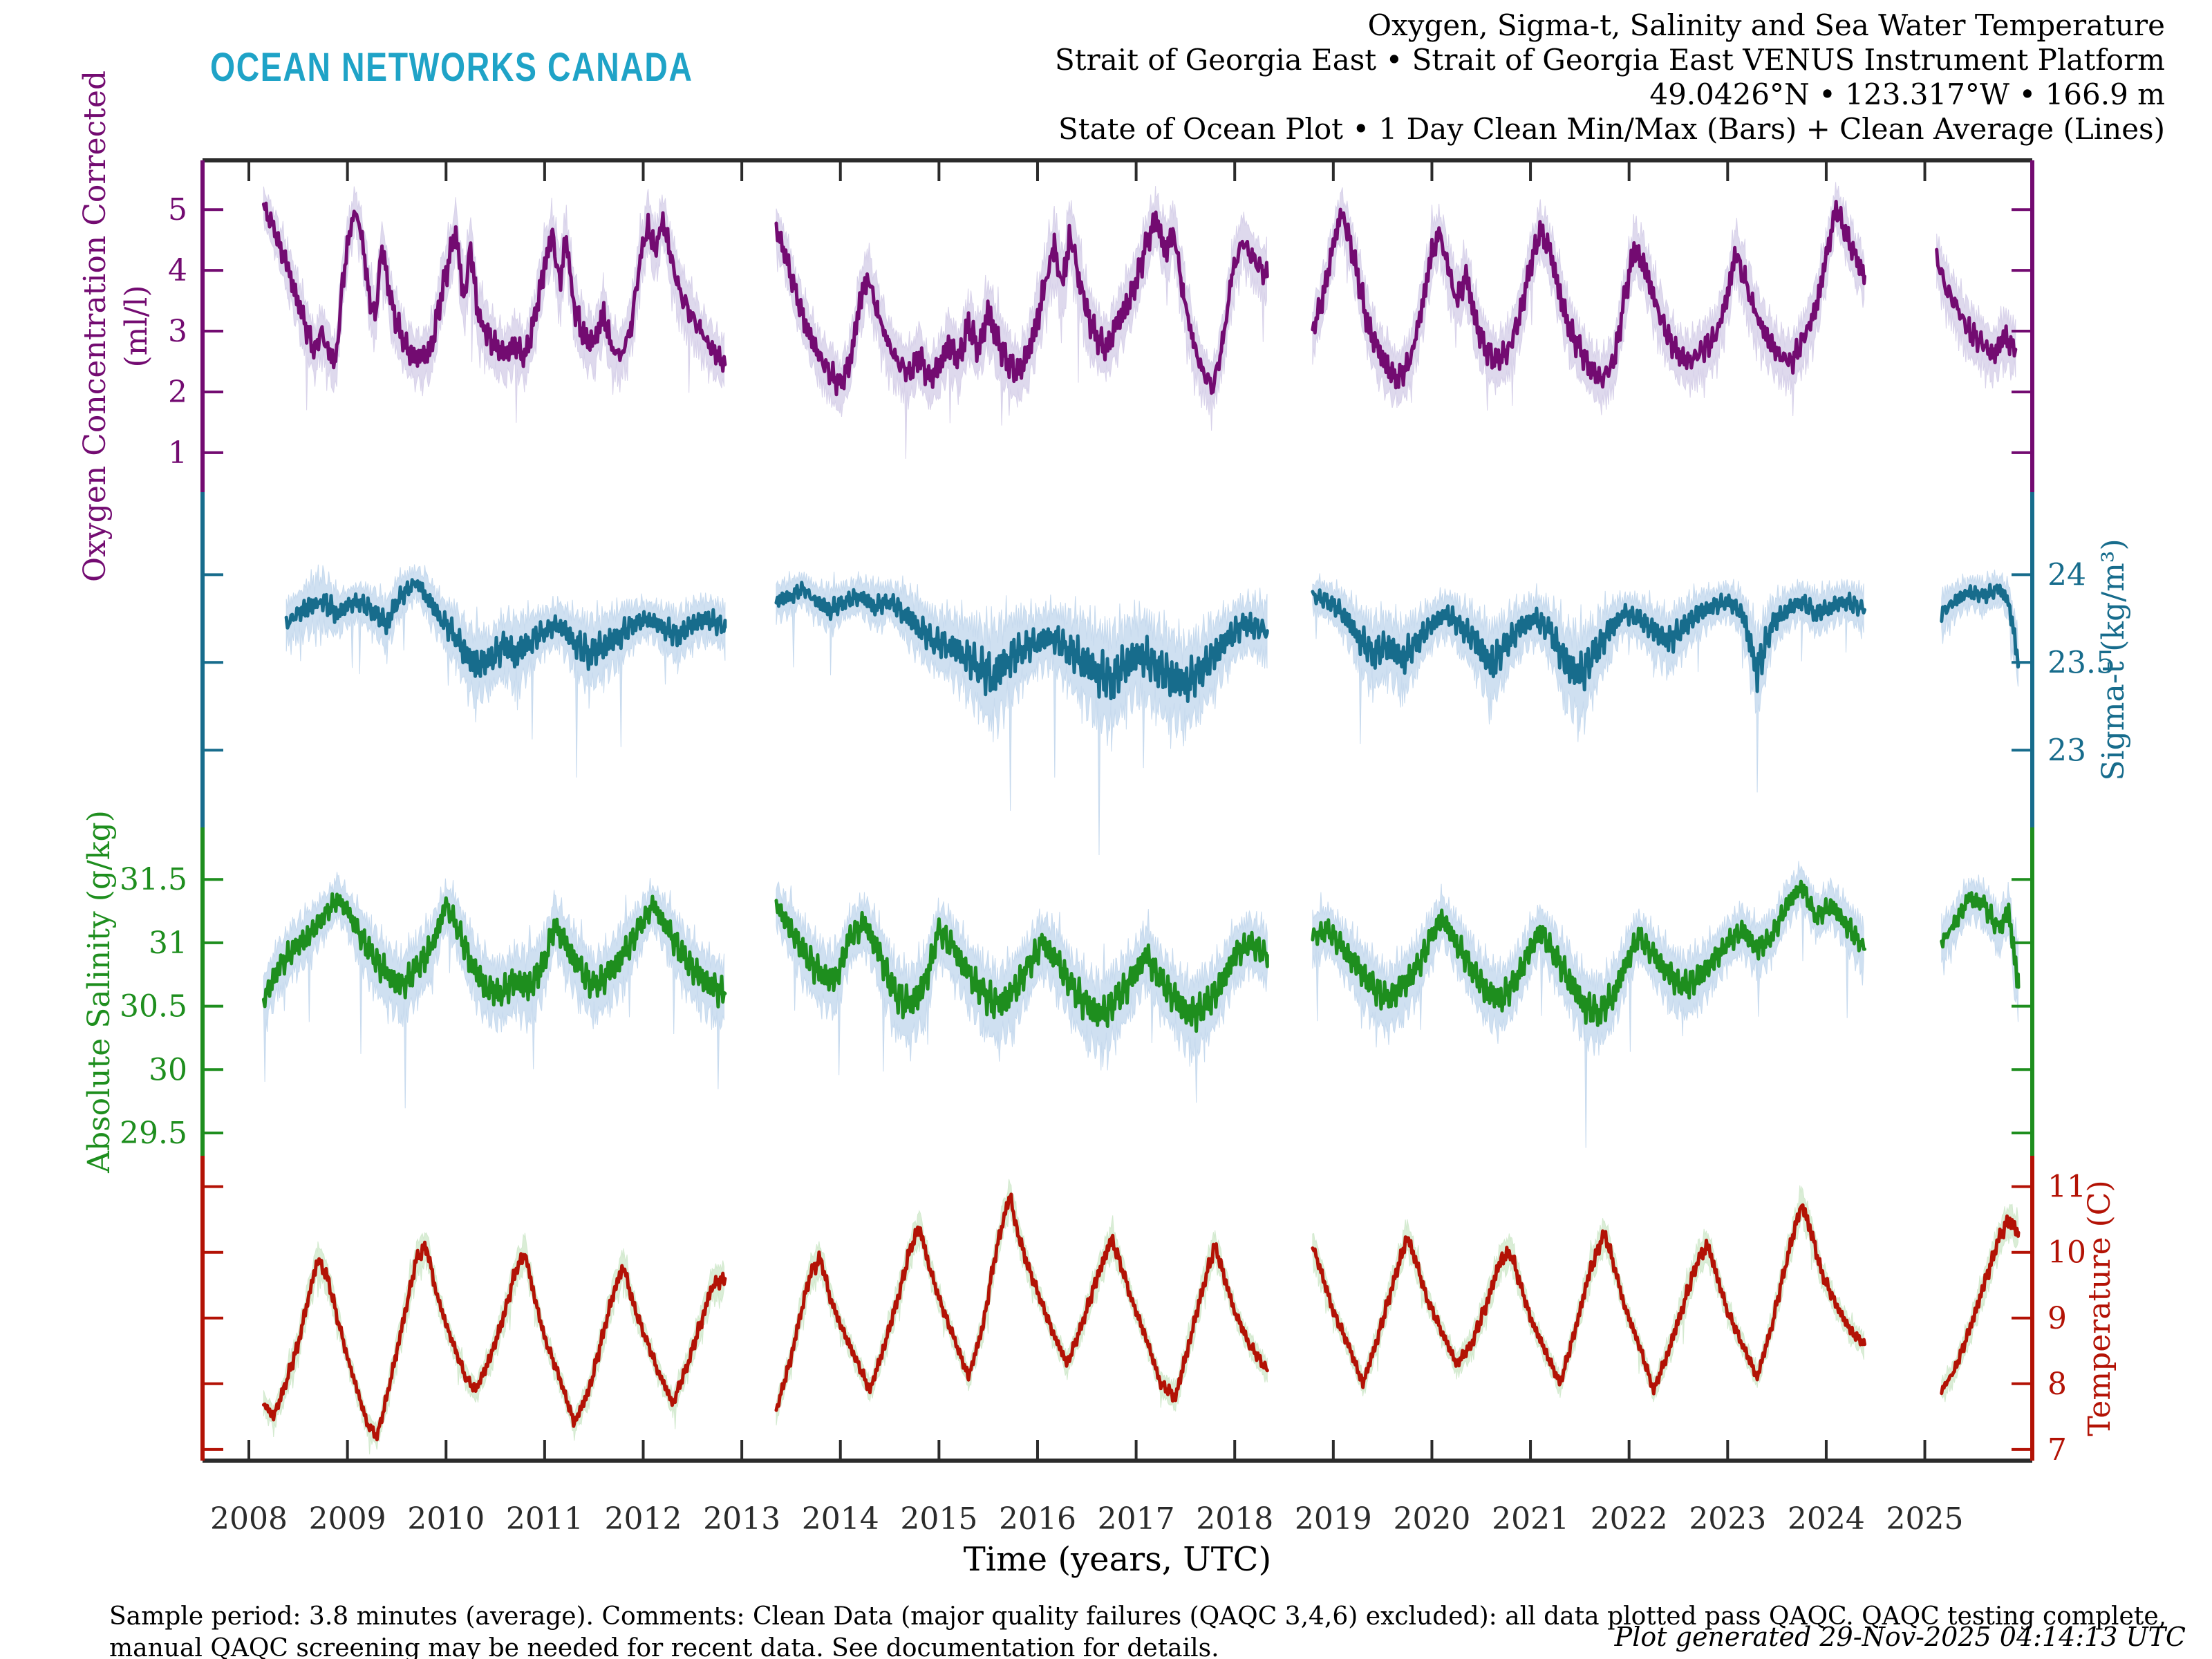  I want to click on x-tick-label: 2024, so click(1826, 1519).